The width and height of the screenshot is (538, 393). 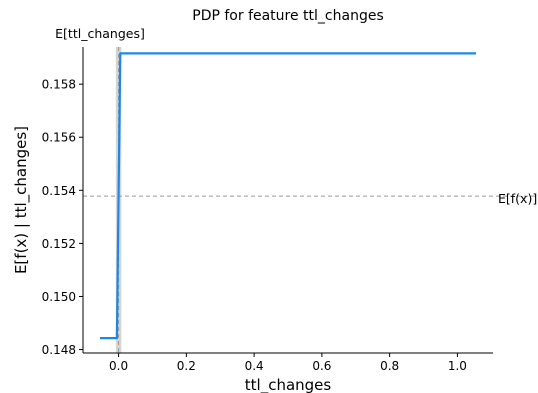 I want to click on y-tick-label: 0.150, so click(x=59, y=297).